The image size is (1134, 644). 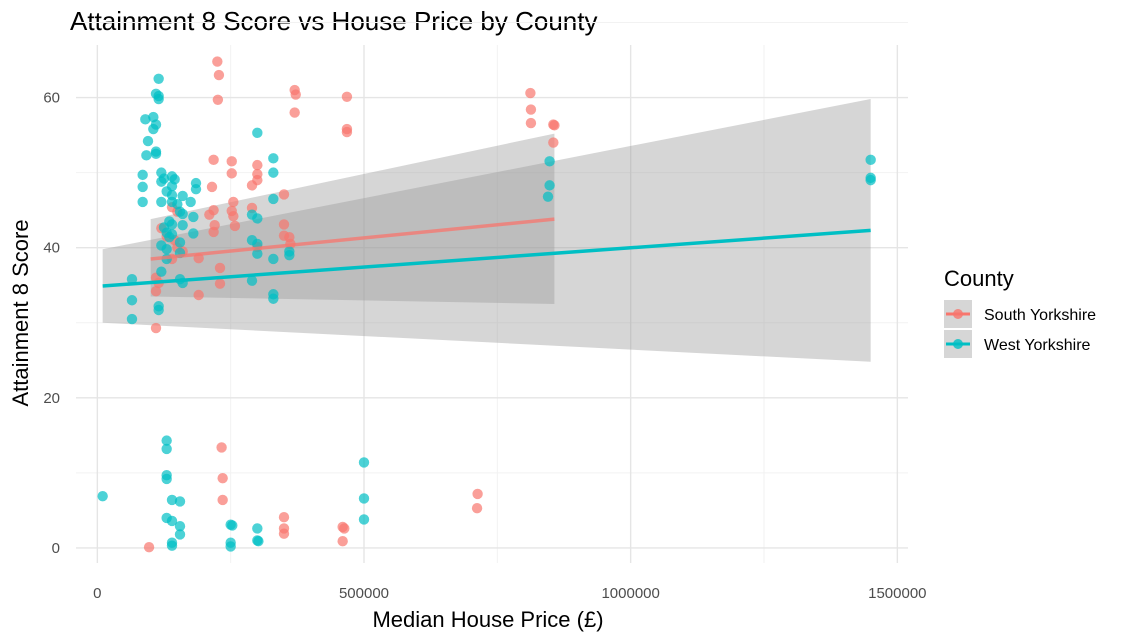 What do you see at coordinates (364, 593) in the screenshot?
I see `x-tick-label: 500000` at bounding box center [364, 593].